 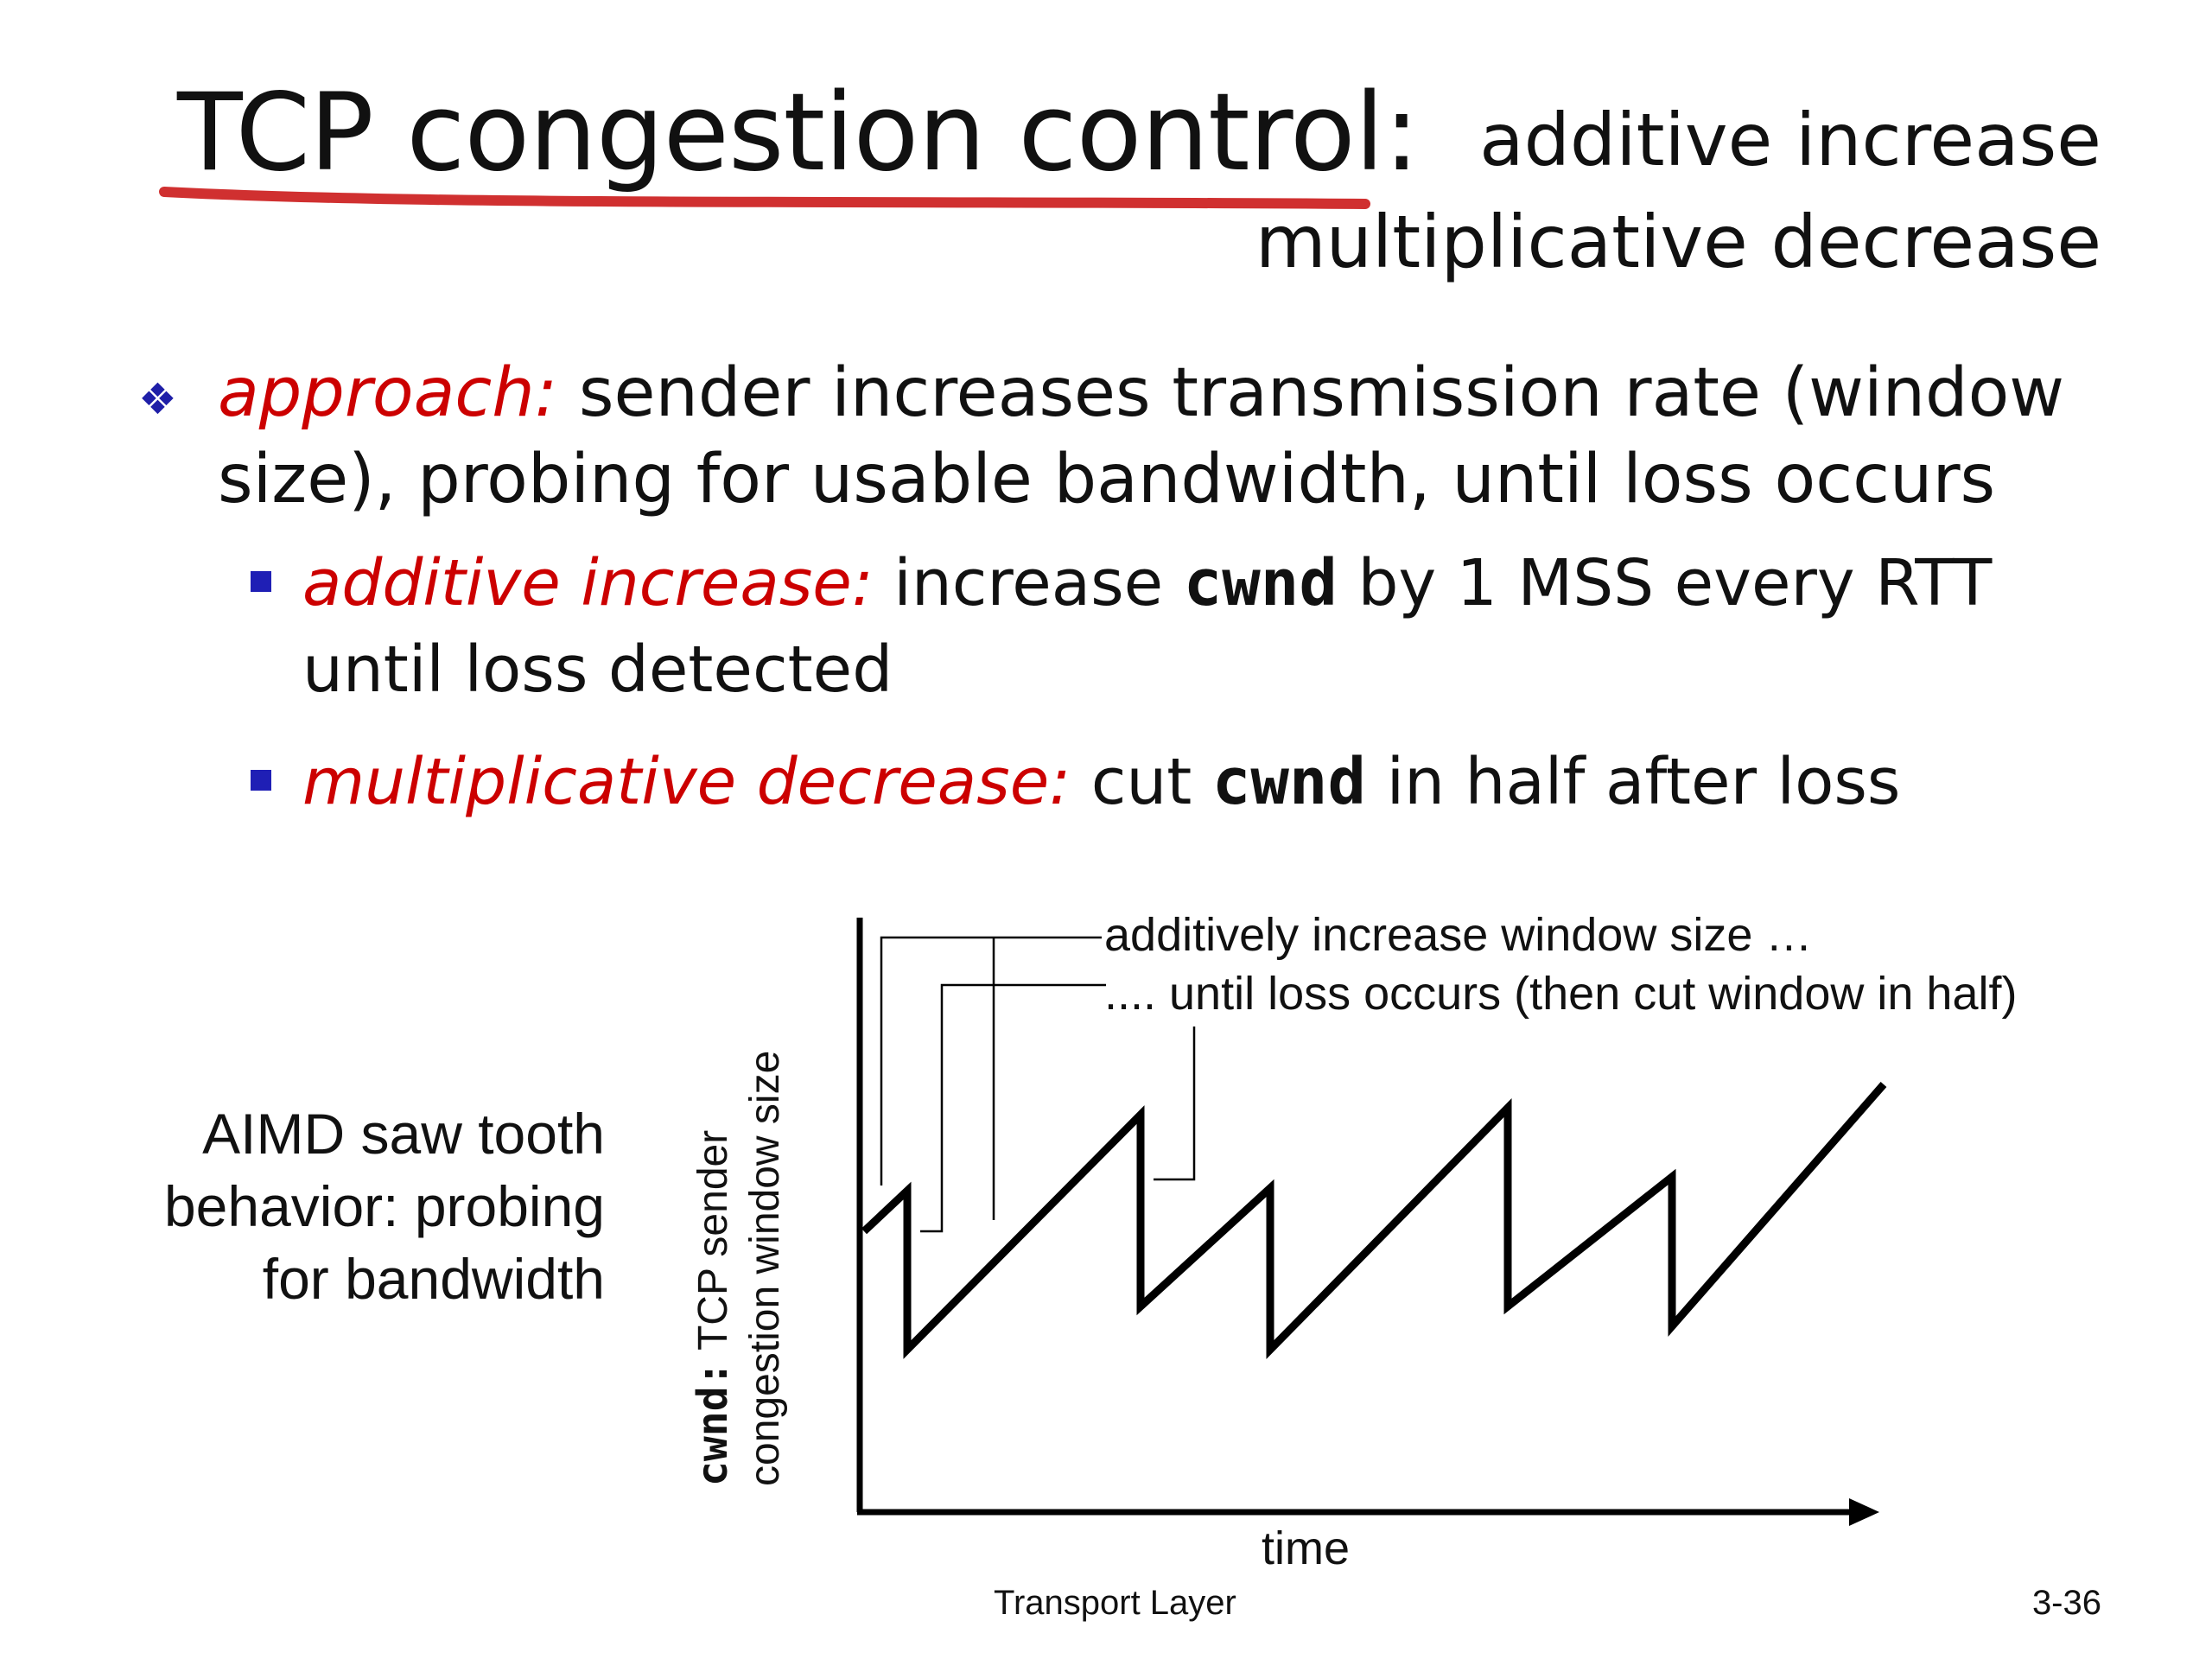 I want to click on multiplicative-decrease-code: cwnd, so click(x=1289, y=782).